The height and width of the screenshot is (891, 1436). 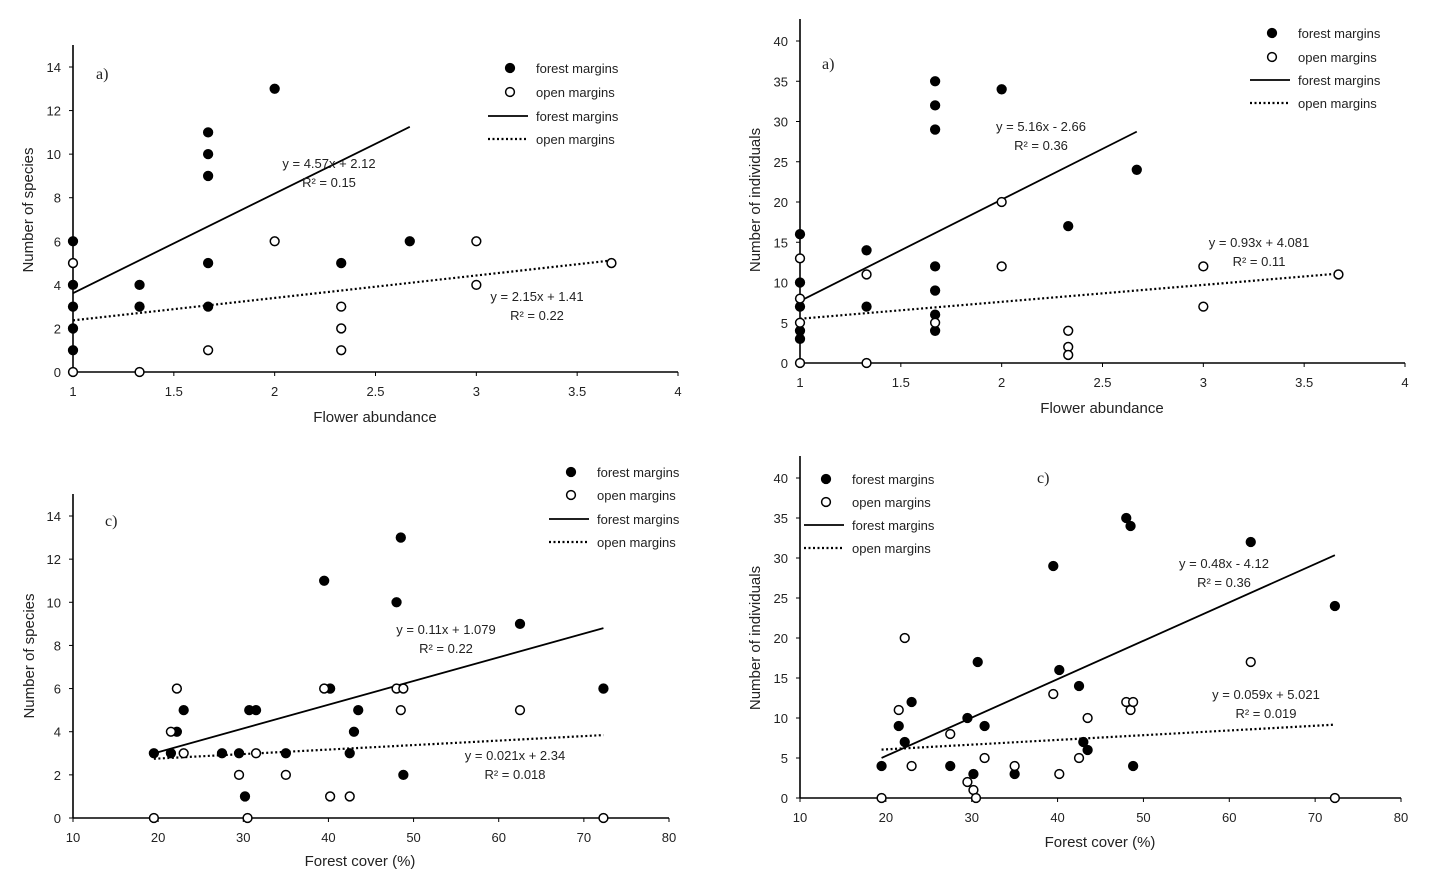 I want to click on forest-trendline, so click(x=1108, y=656).